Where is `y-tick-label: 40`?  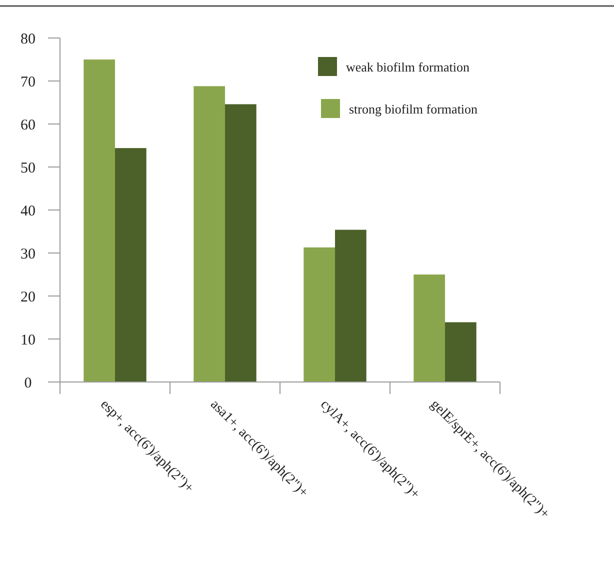
y-tick-label: 40 is located at coordinates (28, 211).